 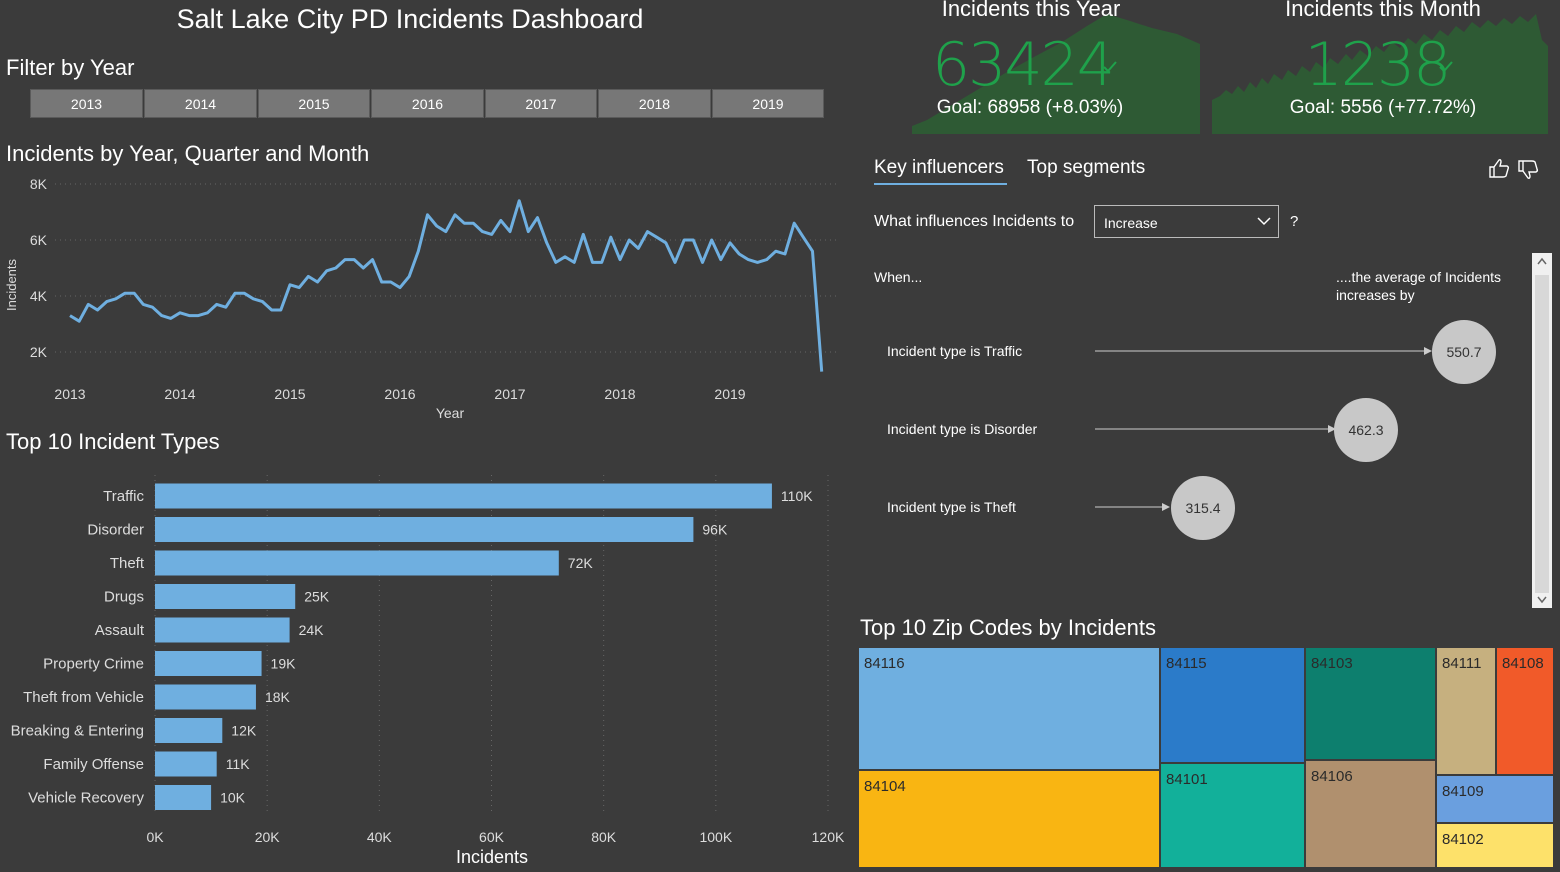 I want to click on kpi-year-title: Incidents this Year, so click(x=1031, y=10).